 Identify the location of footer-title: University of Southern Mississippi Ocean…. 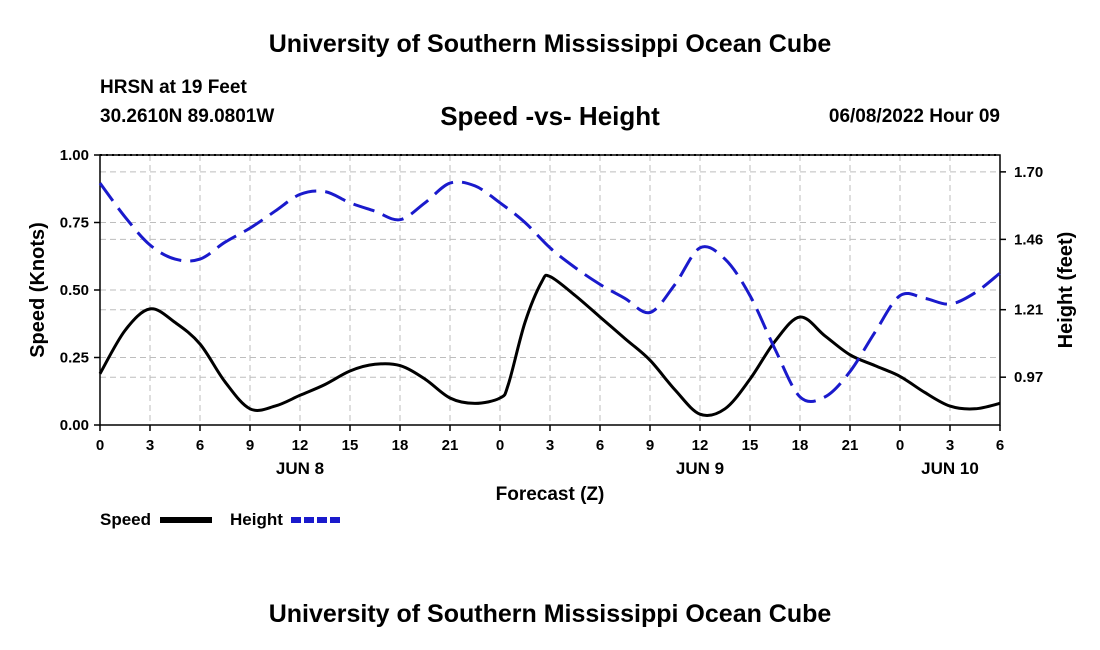
(550, 614).